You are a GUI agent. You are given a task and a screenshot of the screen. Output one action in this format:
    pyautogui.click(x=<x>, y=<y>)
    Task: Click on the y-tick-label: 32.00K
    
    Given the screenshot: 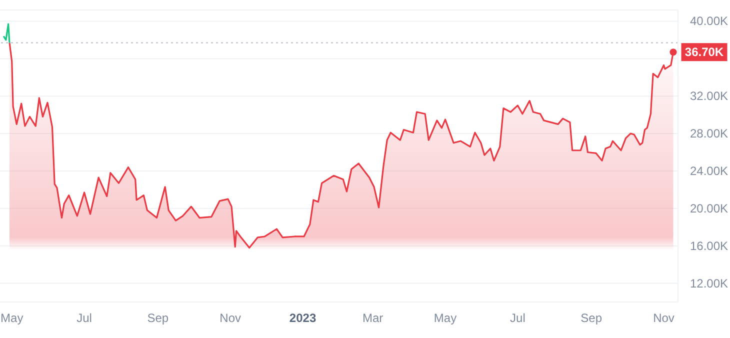 What is the action you would take?
    pyautogui.click(x=709, y=96)
    